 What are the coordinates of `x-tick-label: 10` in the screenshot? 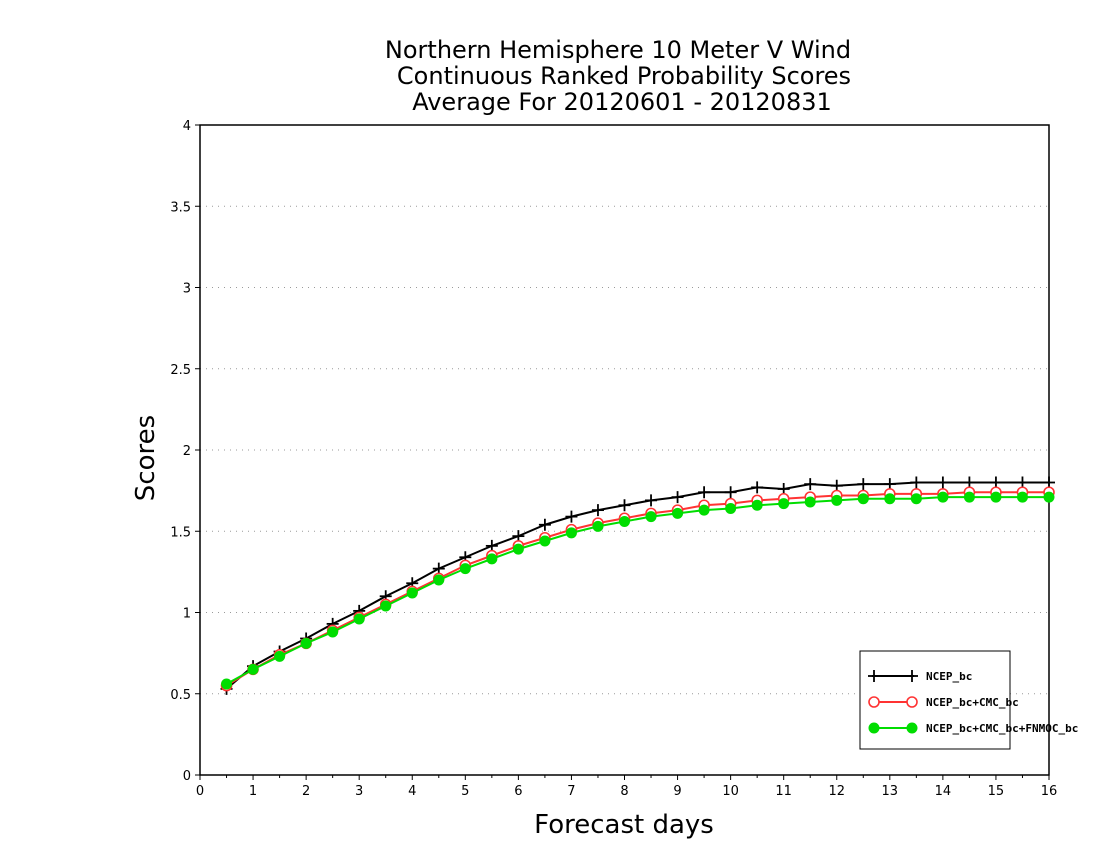 It's located at (730, 791).